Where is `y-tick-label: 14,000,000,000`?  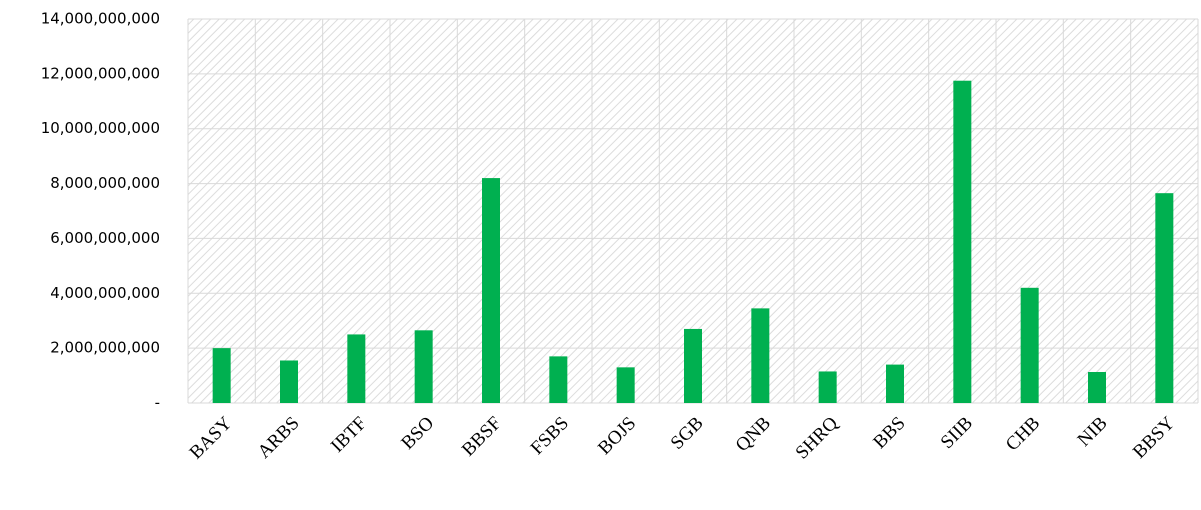 y-tick-label: 14,000,000,000 is located at coordinates (100, 19).